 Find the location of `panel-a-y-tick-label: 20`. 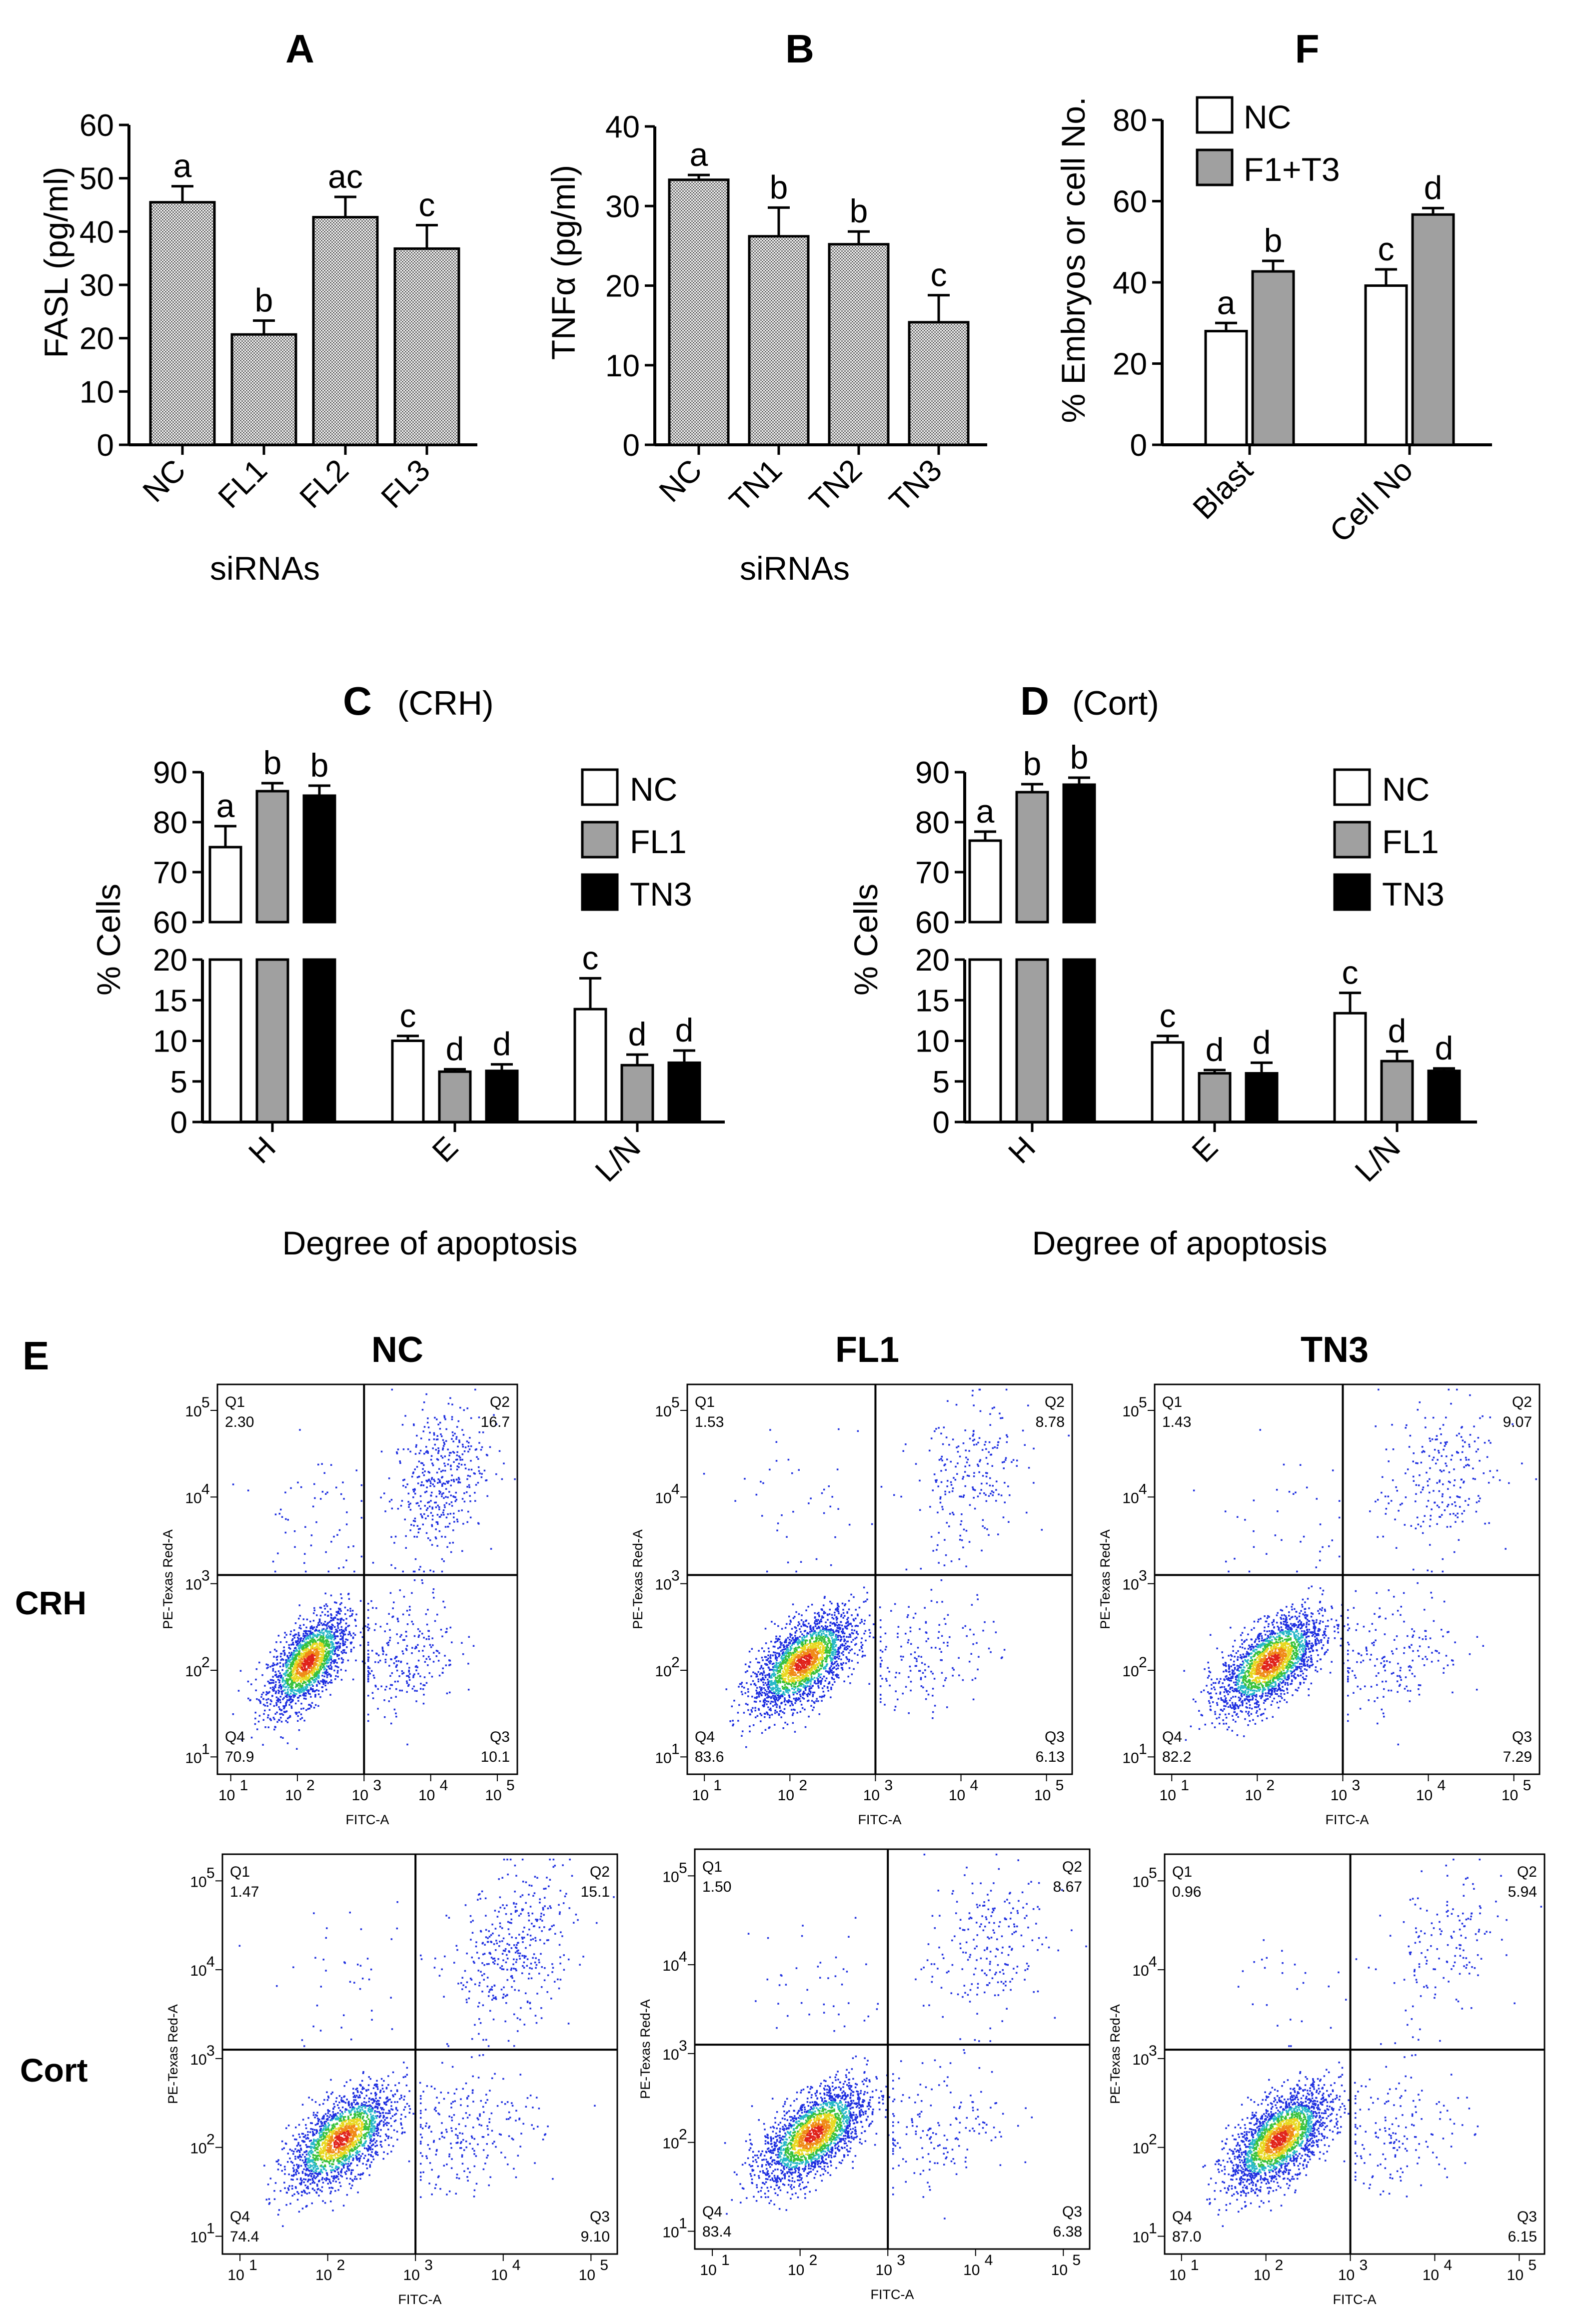

panel-a-y-tick-label: 20 is located at coordinates (96, 339).